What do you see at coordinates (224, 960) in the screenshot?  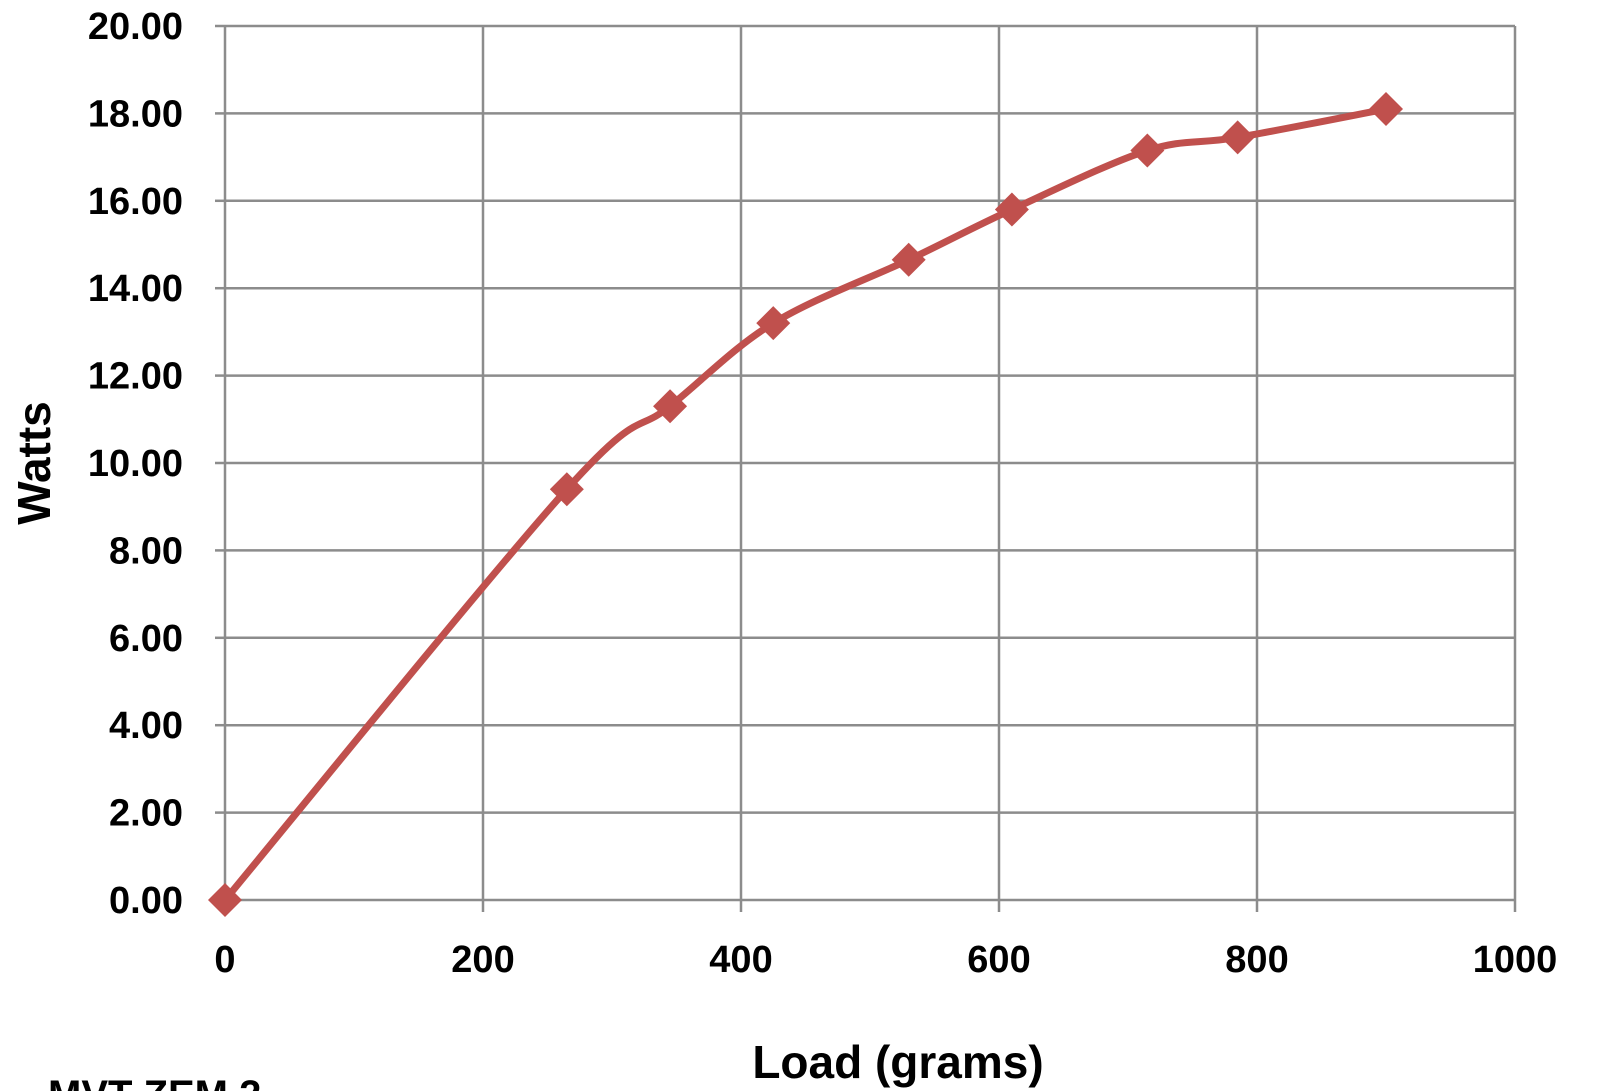 I see `x-tick-label: 0` at bounding box center [224, 960].